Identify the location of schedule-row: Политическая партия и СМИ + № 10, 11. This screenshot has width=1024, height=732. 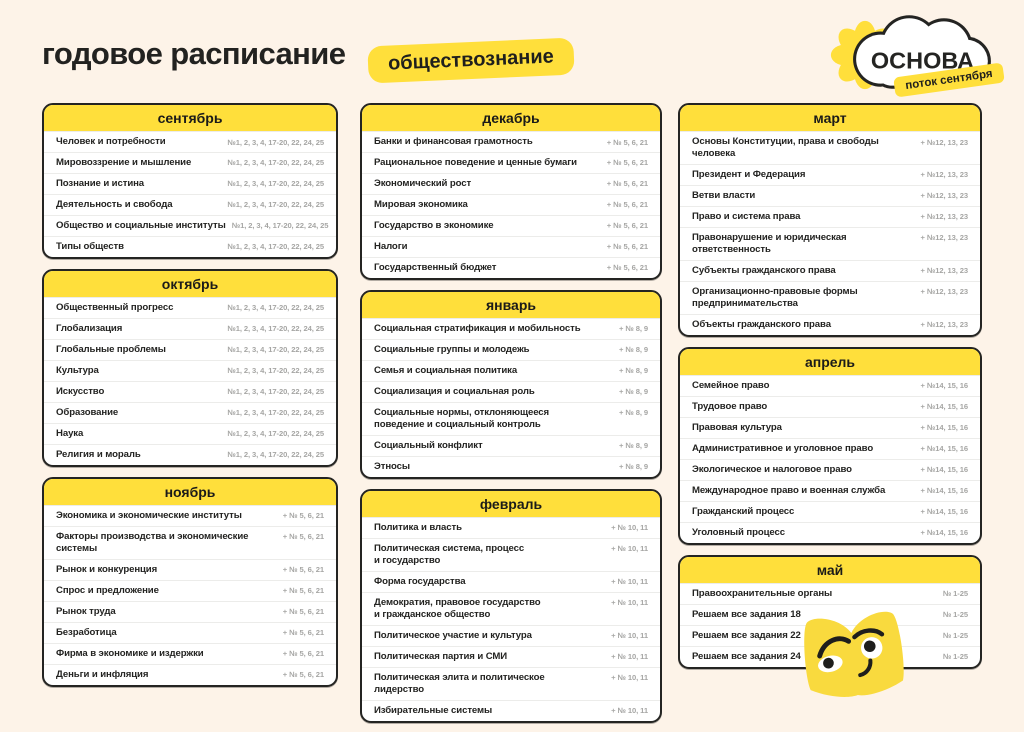
(511, 656).